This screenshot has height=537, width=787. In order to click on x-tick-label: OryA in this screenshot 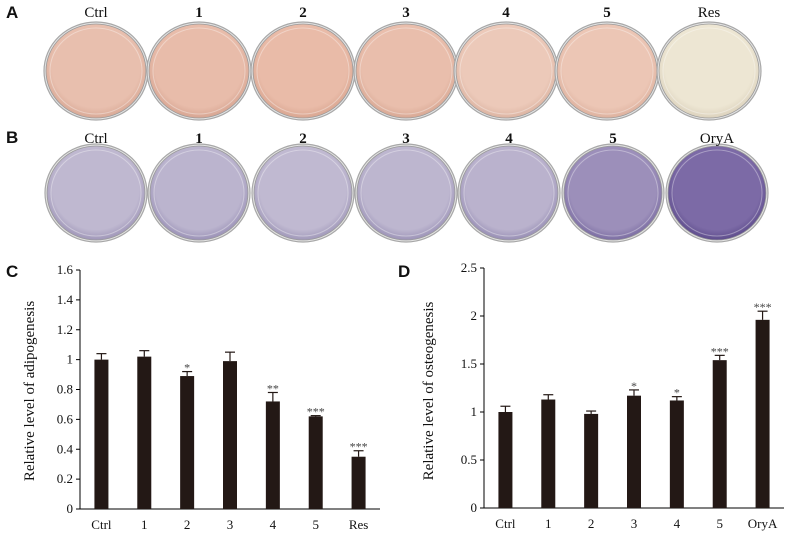, I will do `click(763, 523)`.